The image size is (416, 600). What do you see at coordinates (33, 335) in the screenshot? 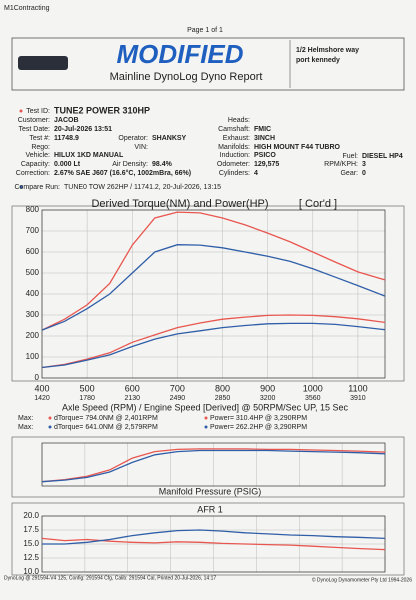
I see `y-tick-label: 200` at bounding box center [33, 335].